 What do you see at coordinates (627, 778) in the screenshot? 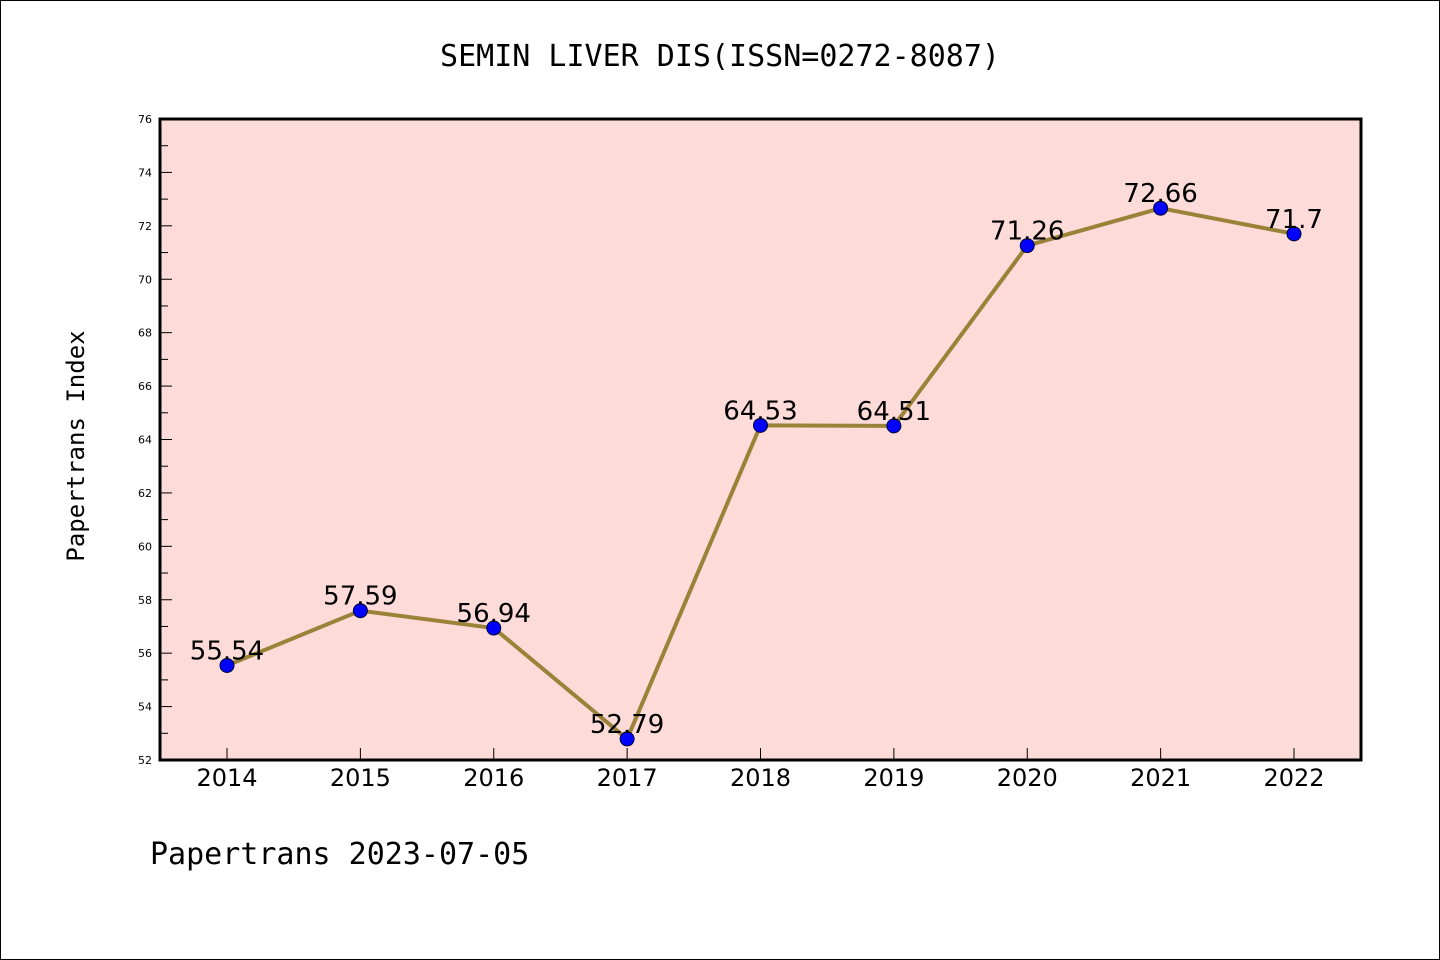
I see `x-tick-label: 2017` at bounding box center [627, 778].